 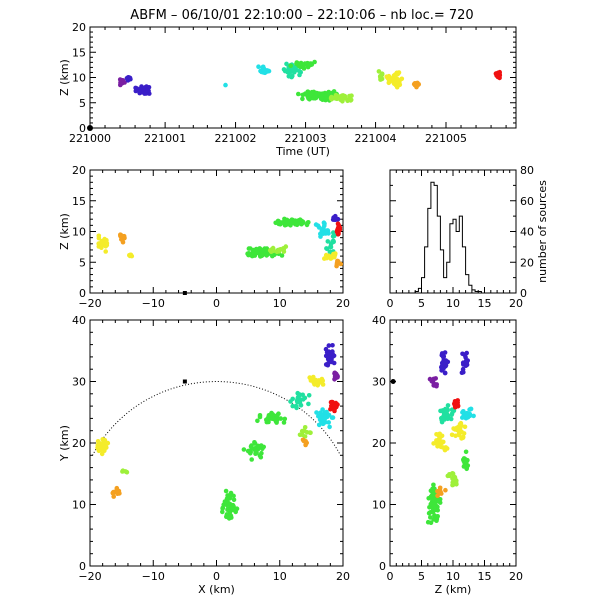 I want to click on zy-panel-xtick-label: 15, so click(x=485, y=576).